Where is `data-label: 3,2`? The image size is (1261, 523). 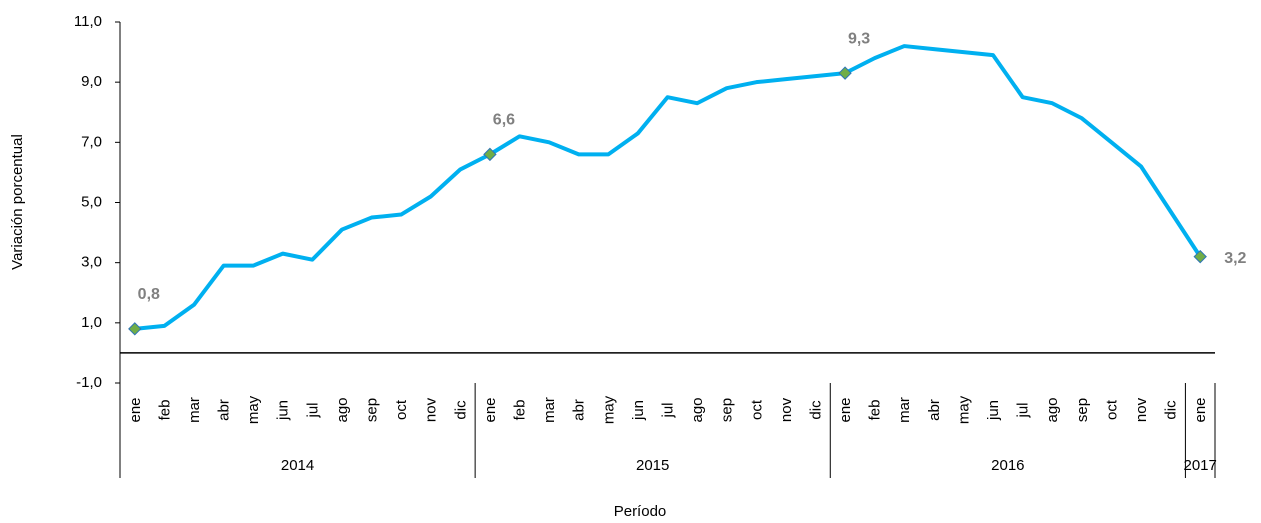 data-label: 3,2 is located at coordinates (1235, 258).